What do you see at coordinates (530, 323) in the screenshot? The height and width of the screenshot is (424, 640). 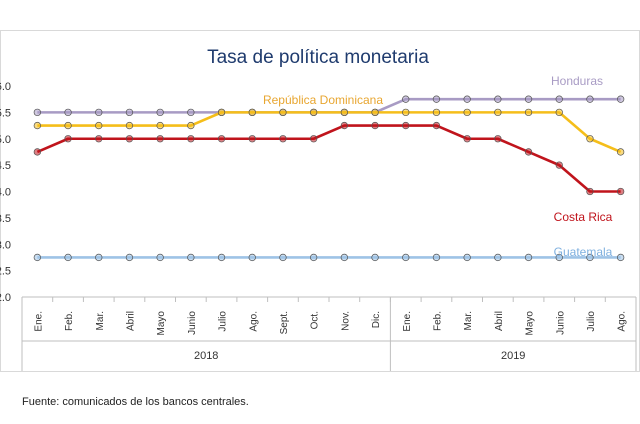 I see `x-tick-label: Mayo` at bounding box center [530, 323].